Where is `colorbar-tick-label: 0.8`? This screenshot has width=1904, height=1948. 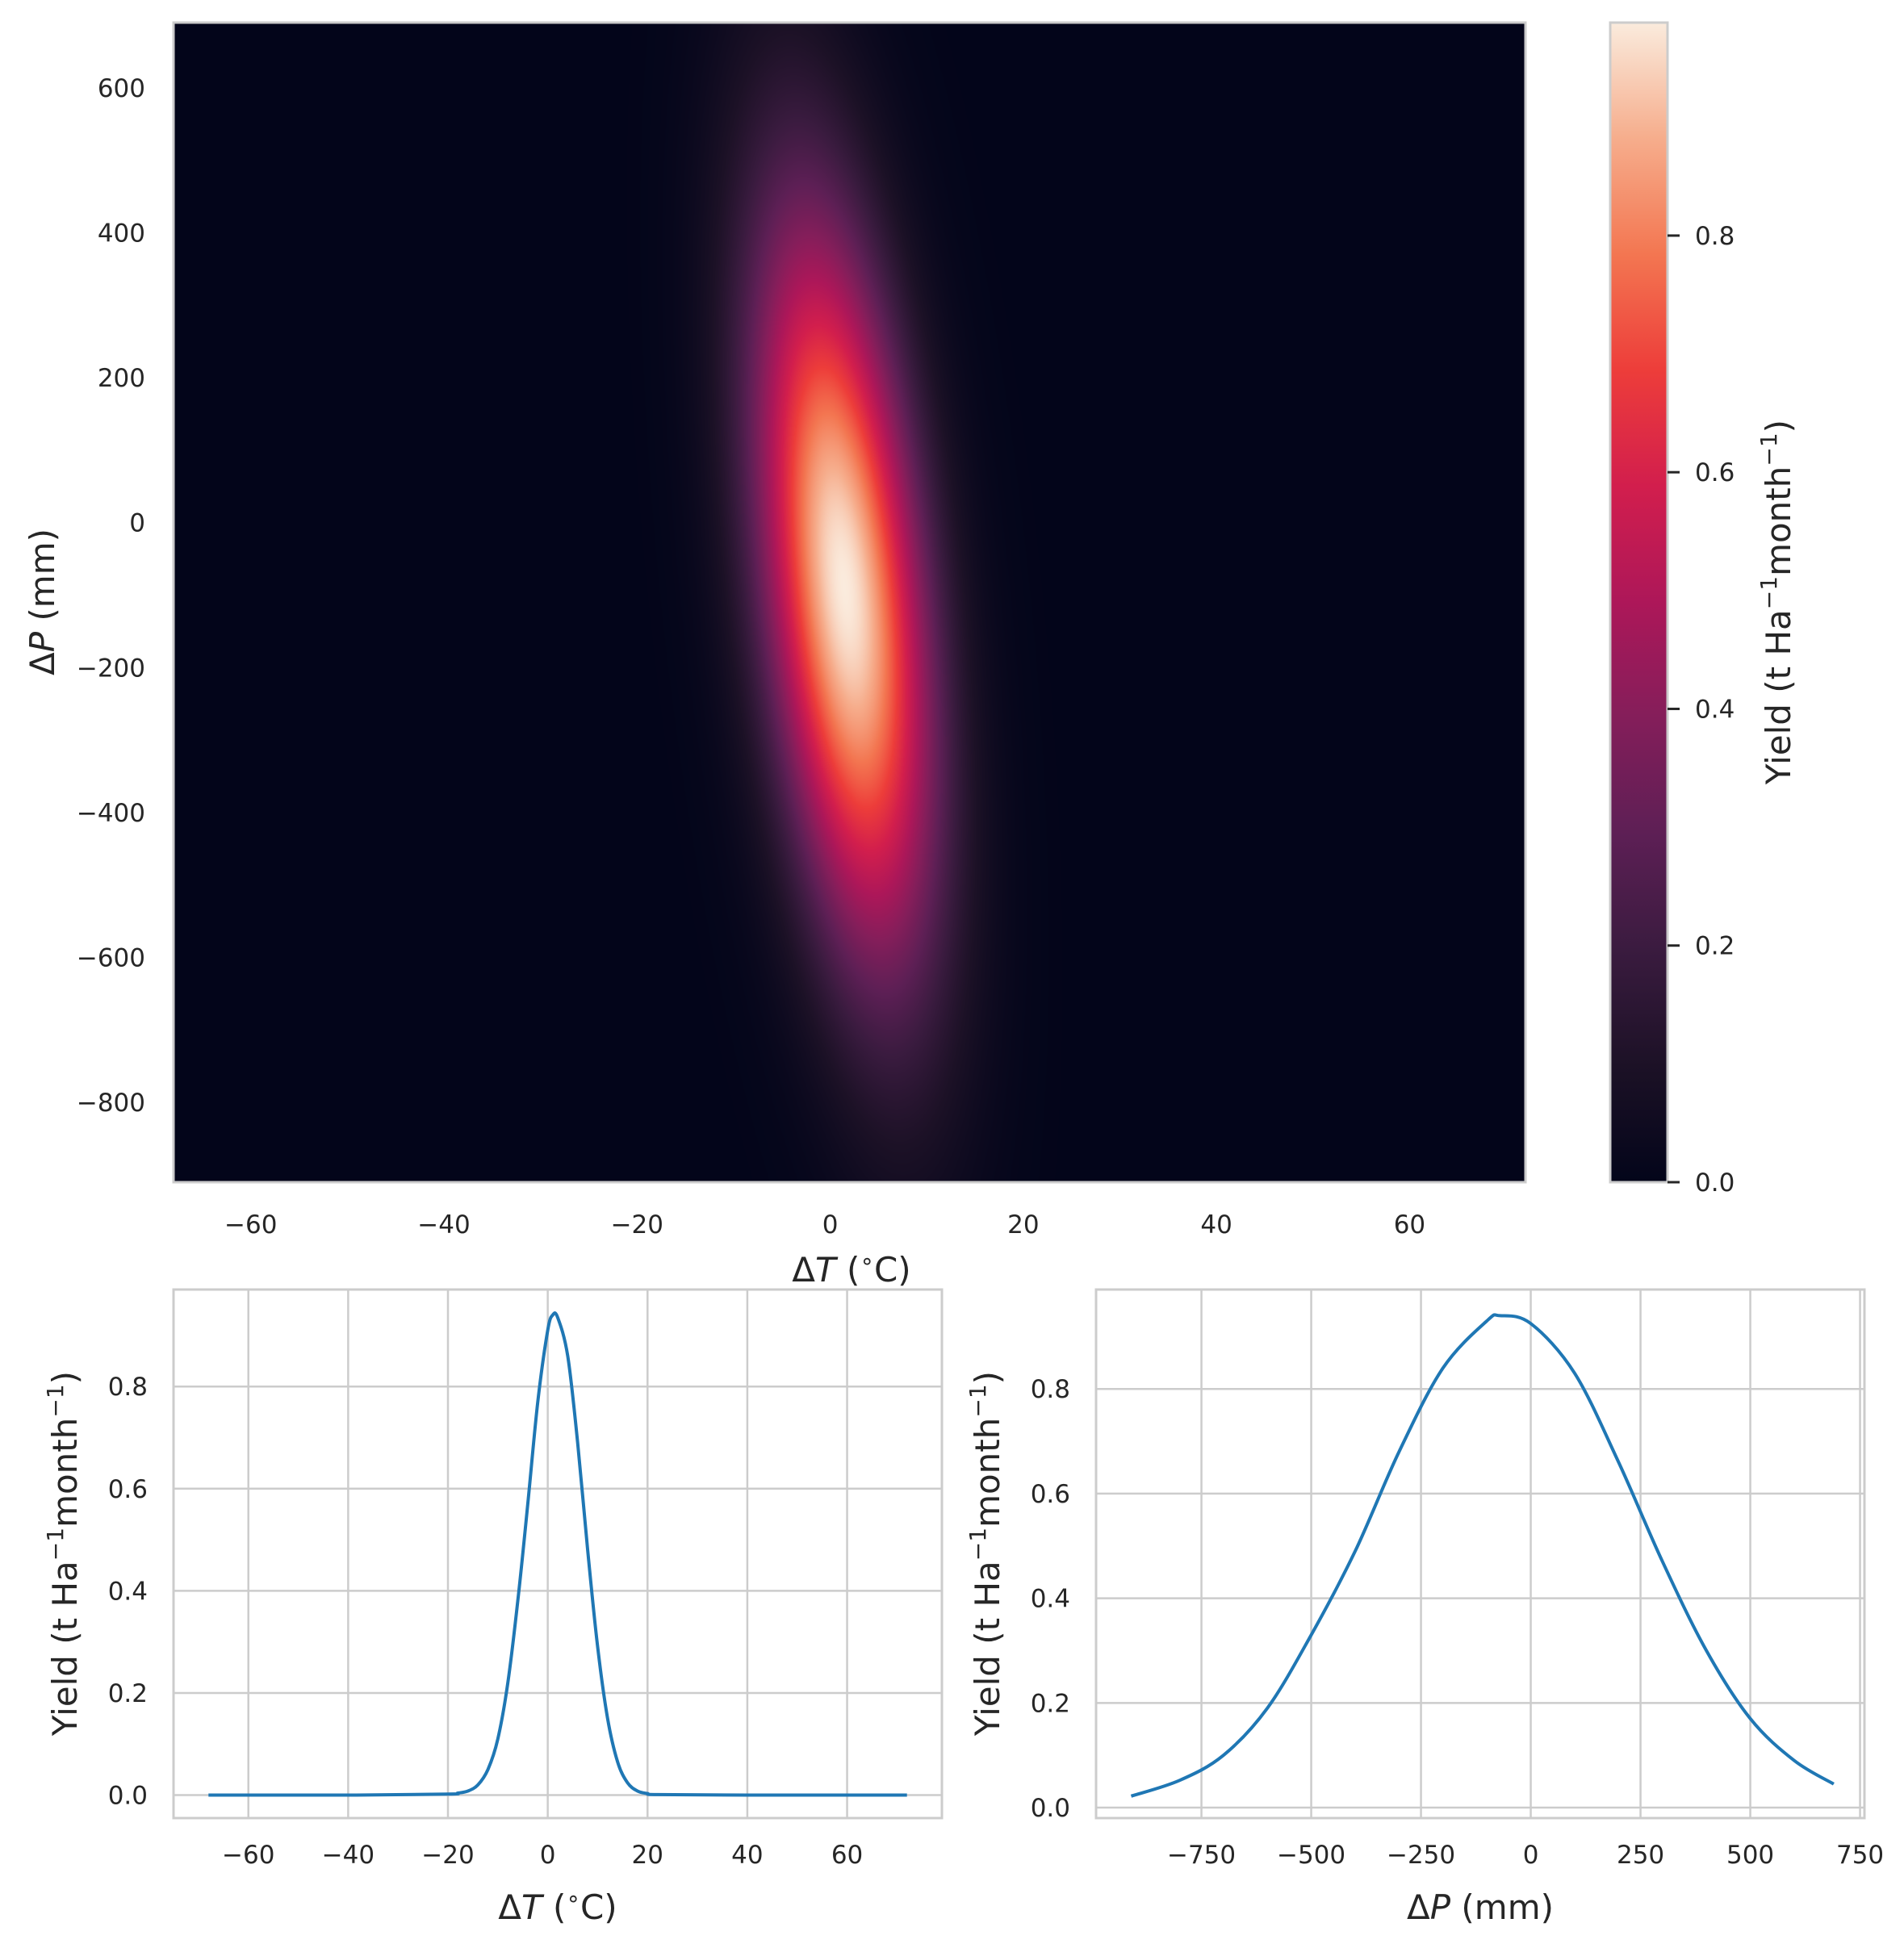 colorbar-tick-label: 0.8 is located at coordinates (1715, 237).